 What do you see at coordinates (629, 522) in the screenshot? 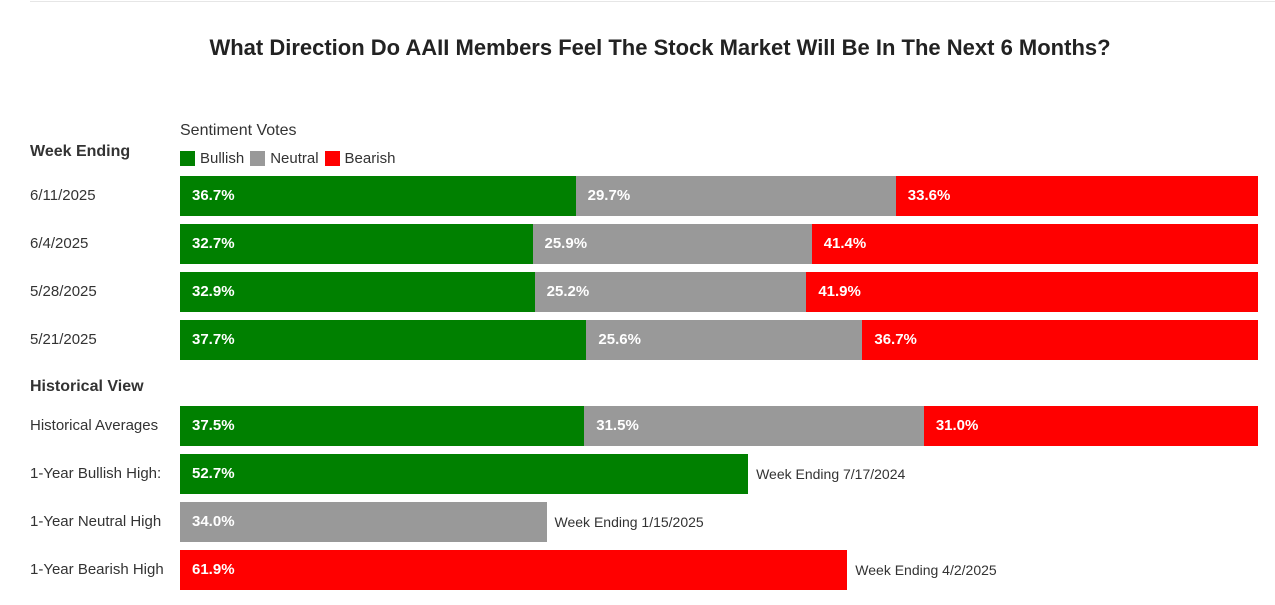
I see `neutral-high-date-note: Week Ending 1/15/2025` at bounding box center [629, 522].